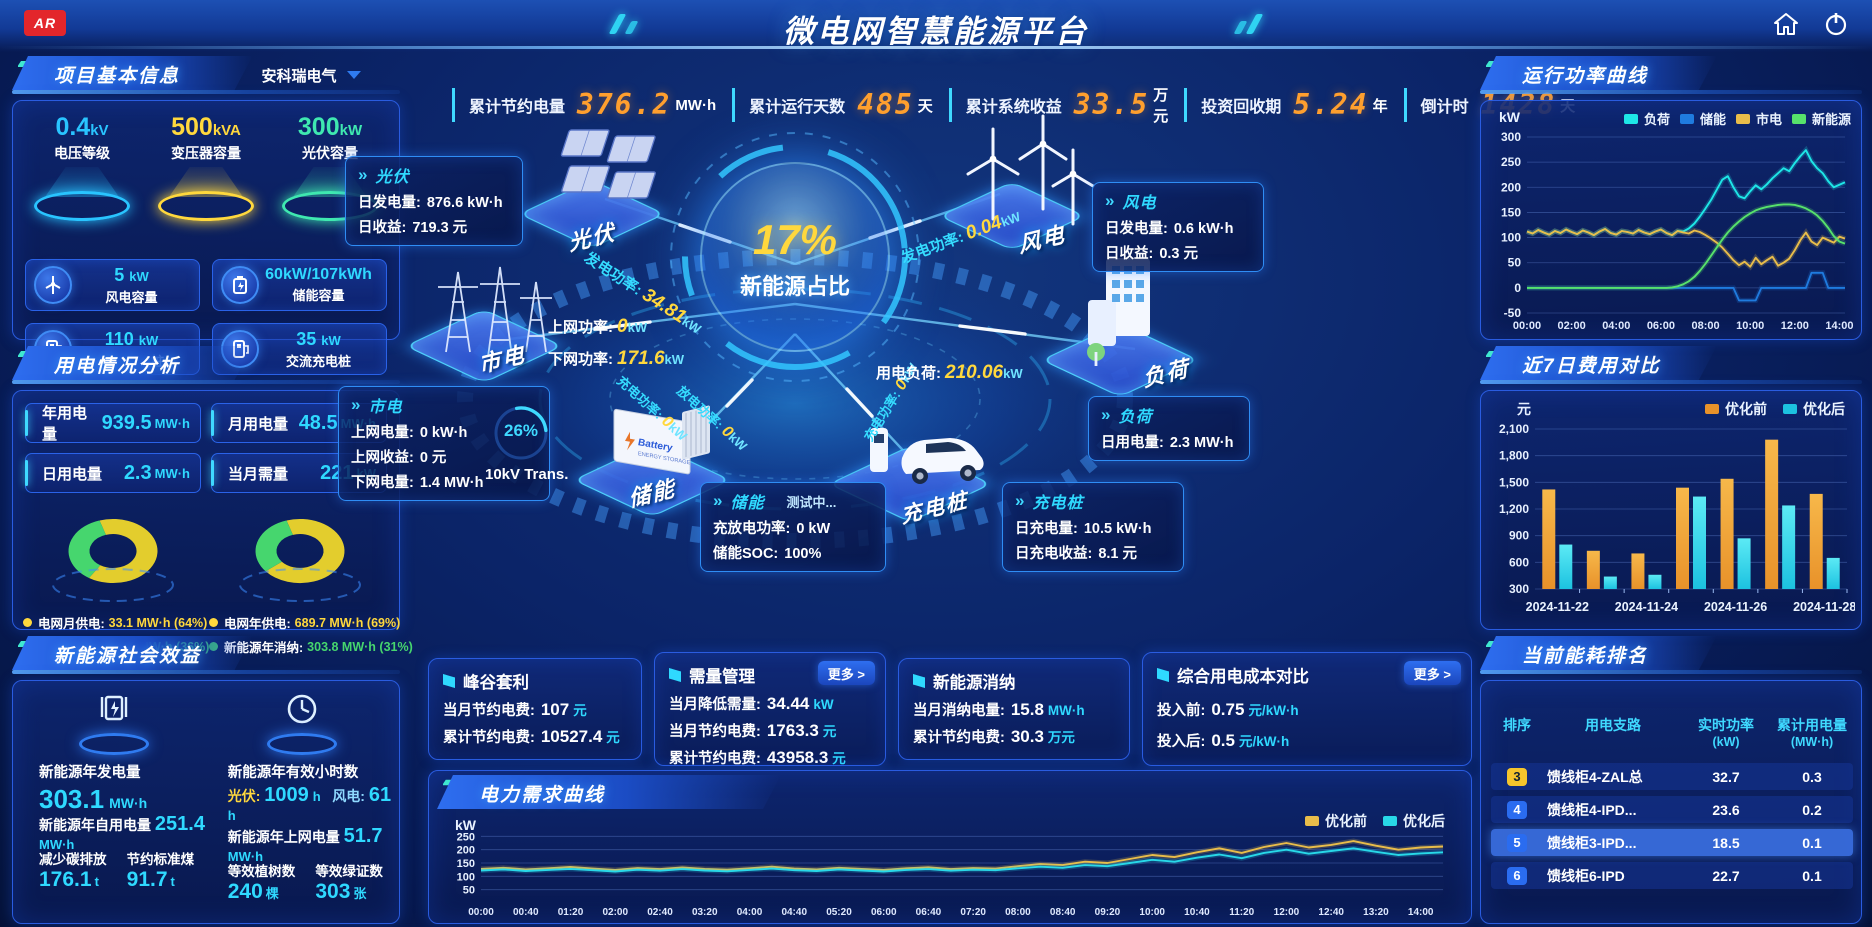  What do you see at coordinates (1672, 842) in the screenshot?
I see `table-row: 5 馈线柜3-IPD... 18.5 0.1` at bounding box center [1672, 842].